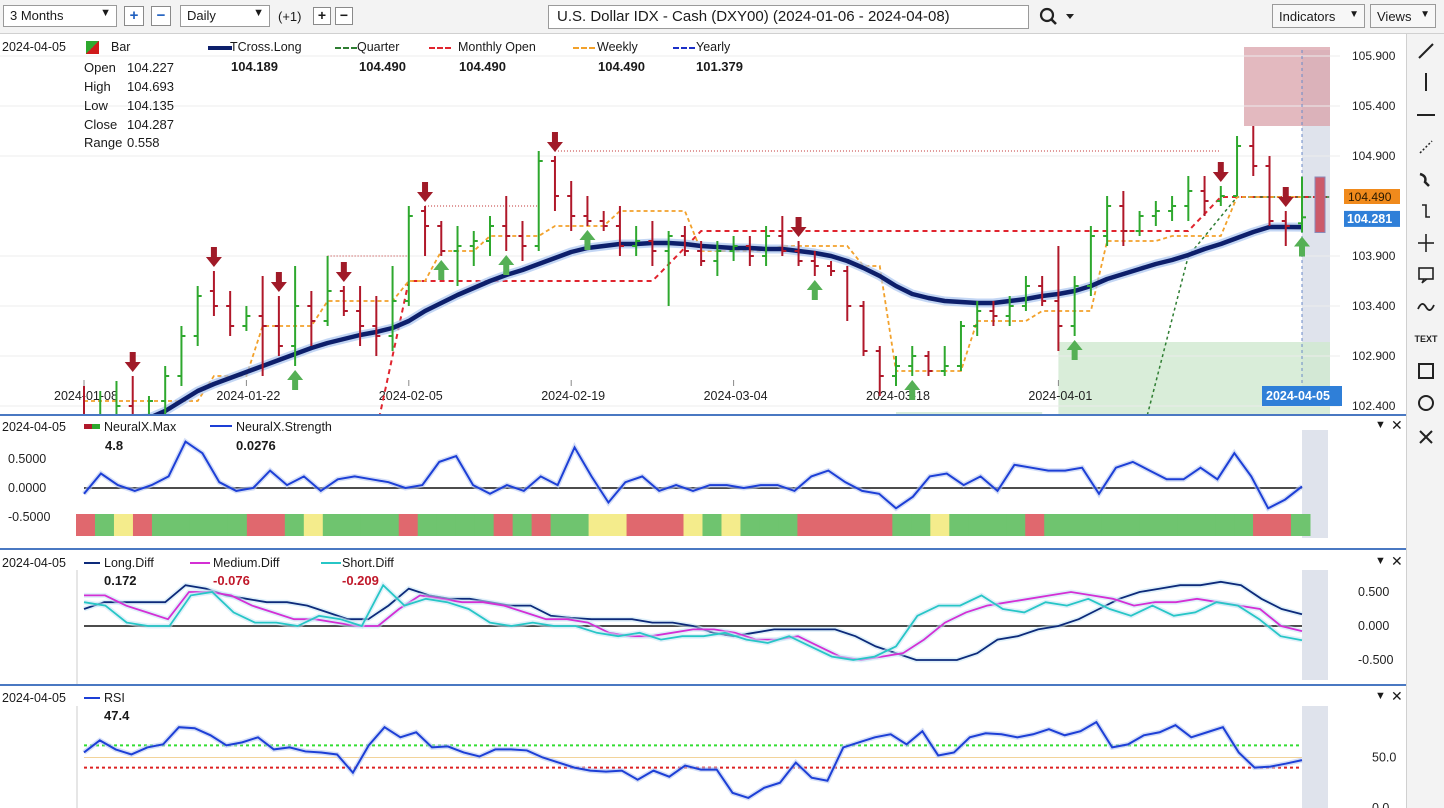  What do you see at coordinates (96, 105) in the screenshot?
I see `low-label: Low` at bounding box center [96, 105].